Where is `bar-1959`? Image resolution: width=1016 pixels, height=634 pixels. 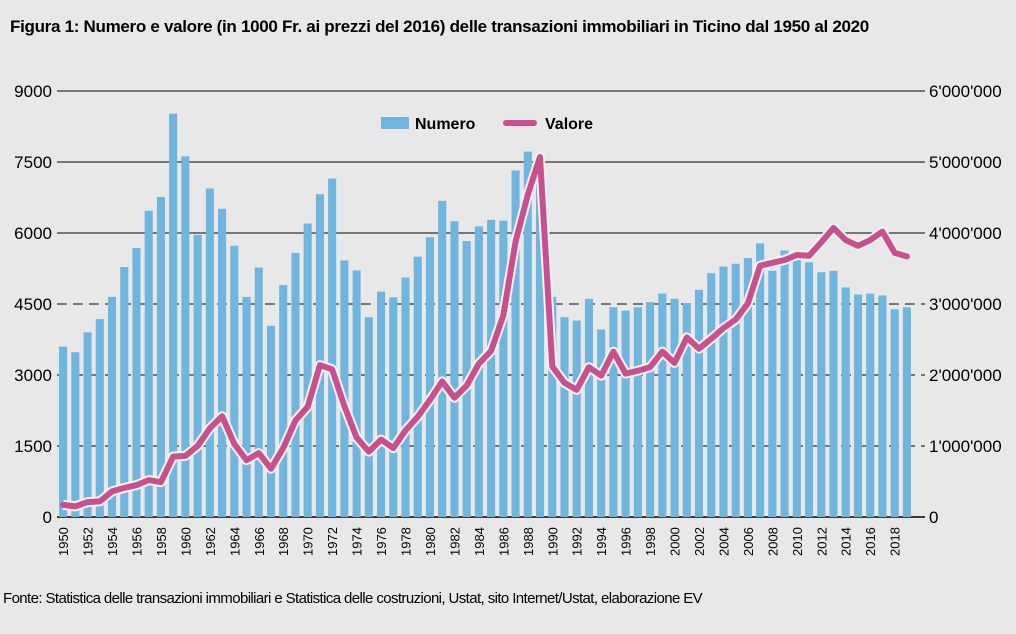
bar-1959 is located at coordinates (173, 315).